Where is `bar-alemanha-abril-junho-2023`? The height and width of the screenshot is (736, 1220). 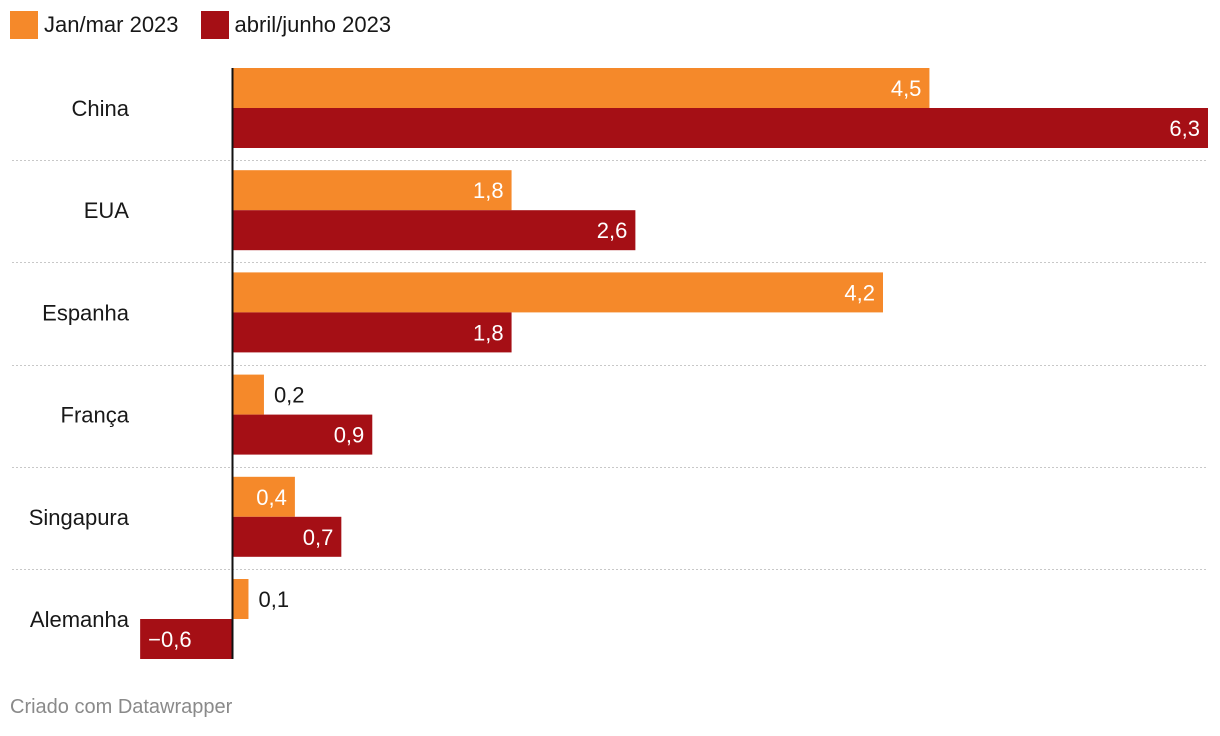 bar-alemanha-abril-junho-2023 is located at coordinates (186, 639).